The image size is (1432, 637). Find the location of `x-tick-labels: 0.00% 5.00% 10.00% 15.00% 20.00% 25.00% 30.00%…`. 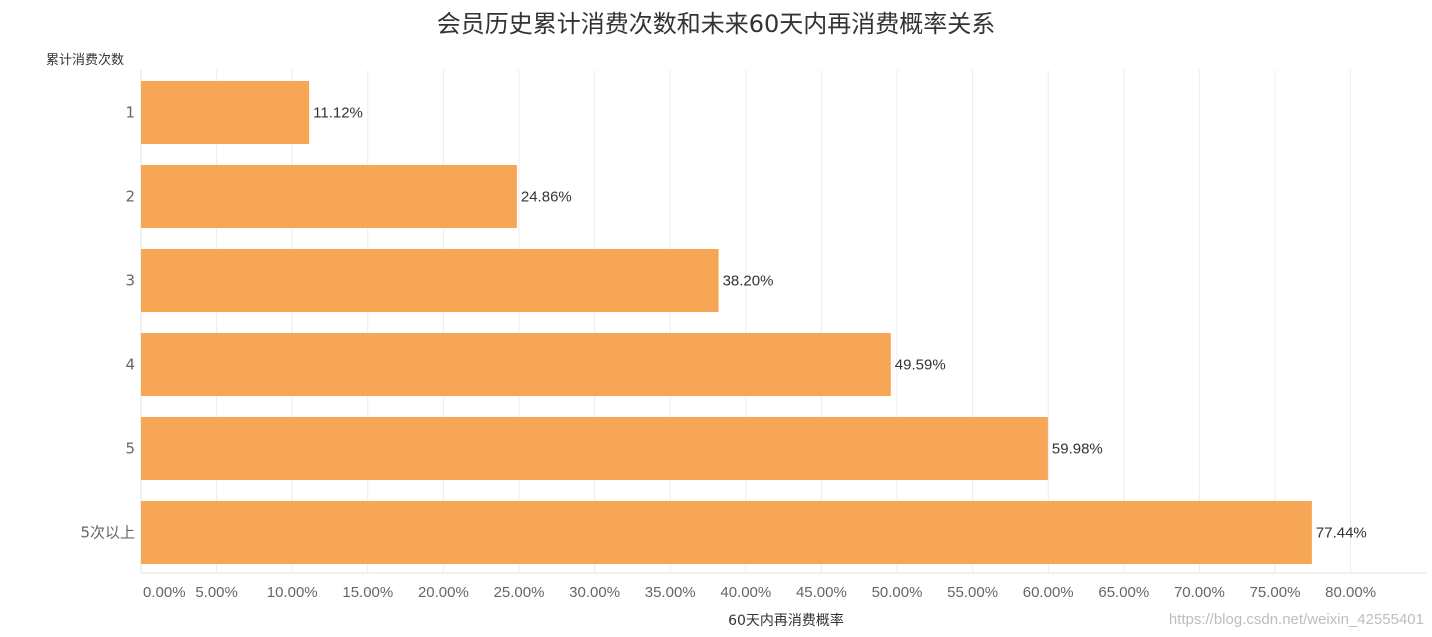

x-tick-labels: 0.00% 5.00% 10.00% 15.00% 20.00% 25.00% 30.00%… is located at coordinates (759, 592).